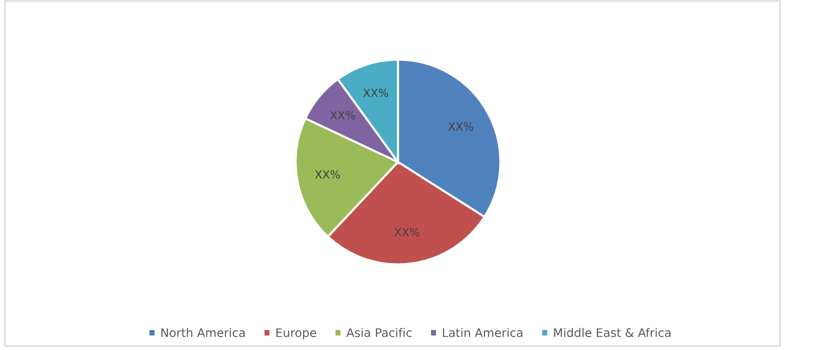 This screenshot has height=350, width=820. I want to click on legend-label: Middle East & Africa, so click(612, 333).